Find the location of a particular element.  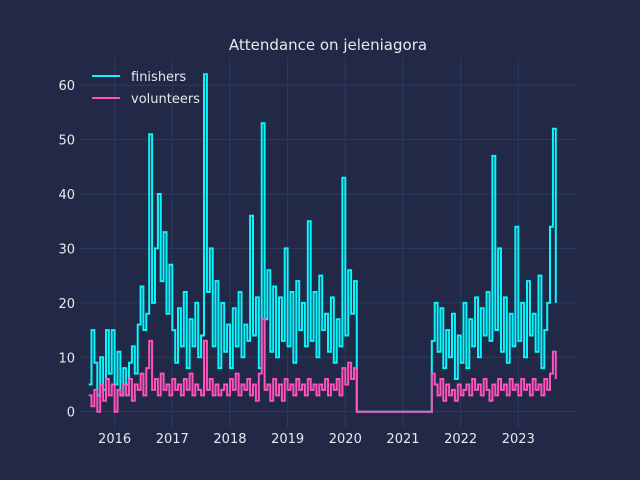

chart-title: Attendance on jeleniagora is located at coordinates (328, 45).